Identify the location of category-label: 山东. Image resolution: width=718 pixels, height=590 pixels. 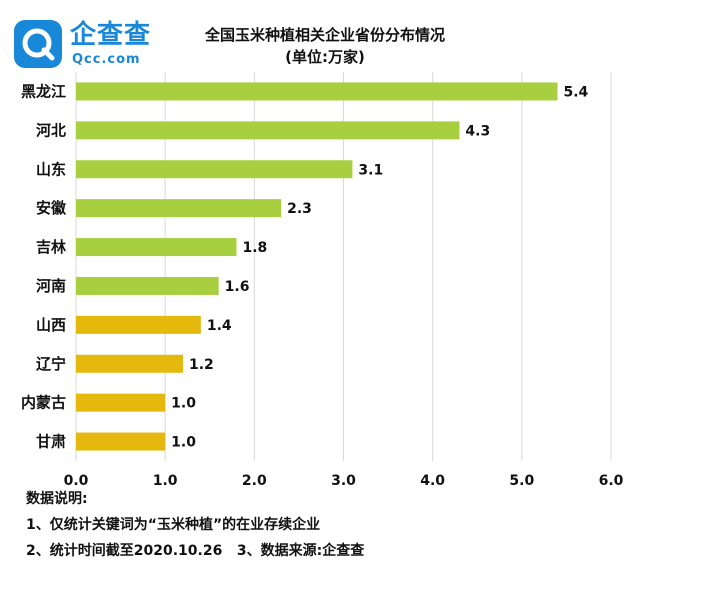
(51, 169).